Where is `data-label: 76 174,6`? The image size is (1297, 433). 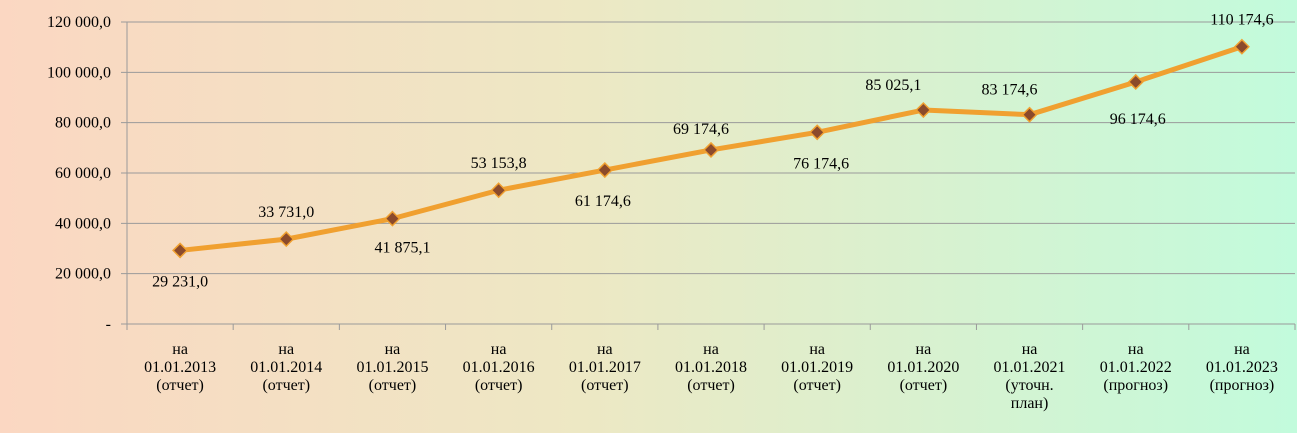 data-label: 76 174,6 is located at coordinates (821, 163).